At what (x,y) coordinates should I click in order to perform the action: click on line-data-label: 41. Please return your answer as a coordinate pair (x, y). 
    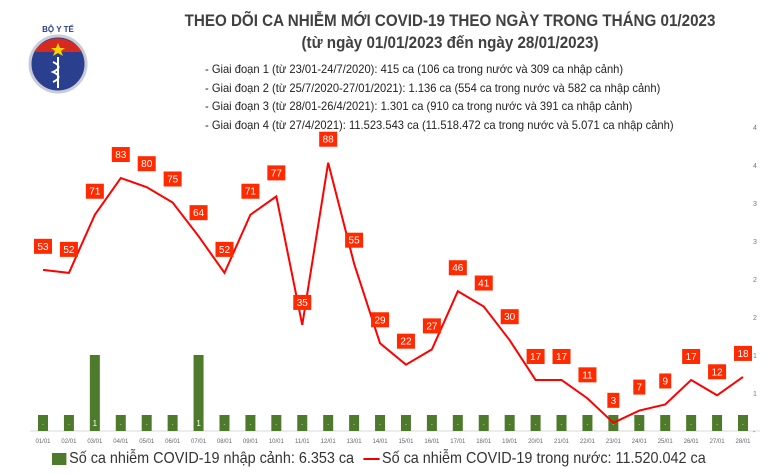
    Looking at the image, I should click on (484, 284).